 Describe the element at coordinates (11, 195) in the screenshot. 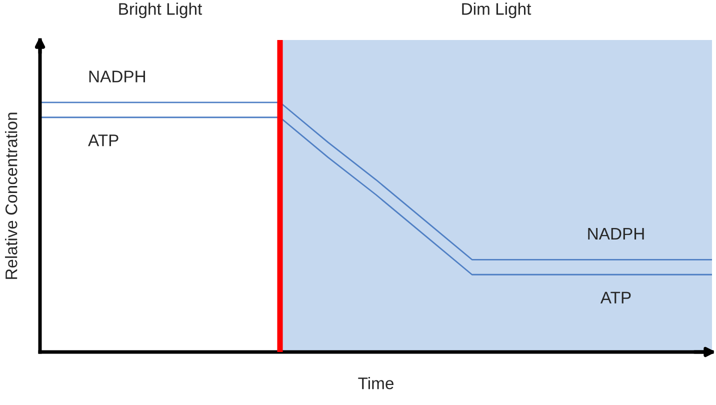

I see `y-axis-title: Relative Concentration` at that location.